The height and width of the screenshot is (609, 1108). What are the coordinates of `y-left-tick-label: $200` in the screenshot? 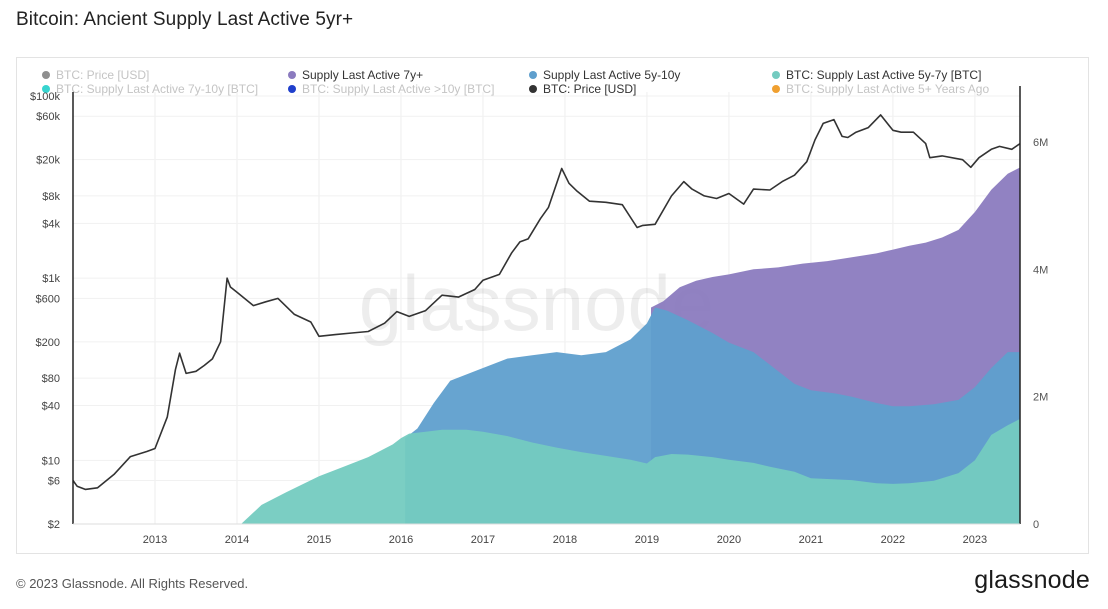 It's located at (48, 343).